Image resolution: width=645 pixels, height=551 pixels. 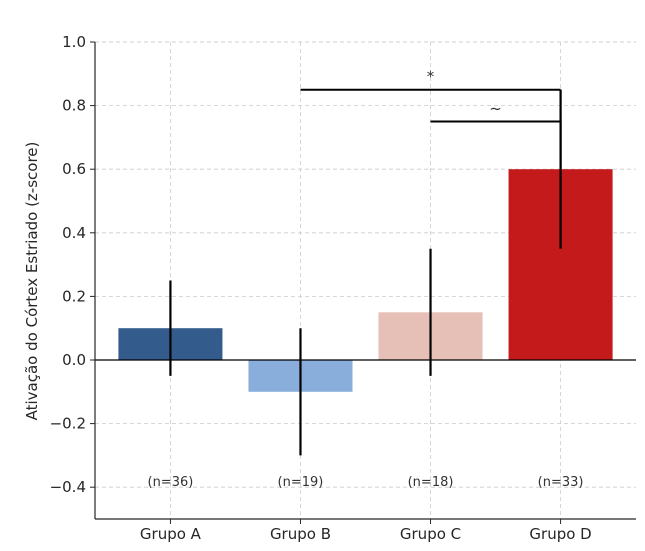 What do you see at coordinates (431, 482) in the screenshot?
I see `sample-size-label: (n=18)` at bounding box center [431, 482].